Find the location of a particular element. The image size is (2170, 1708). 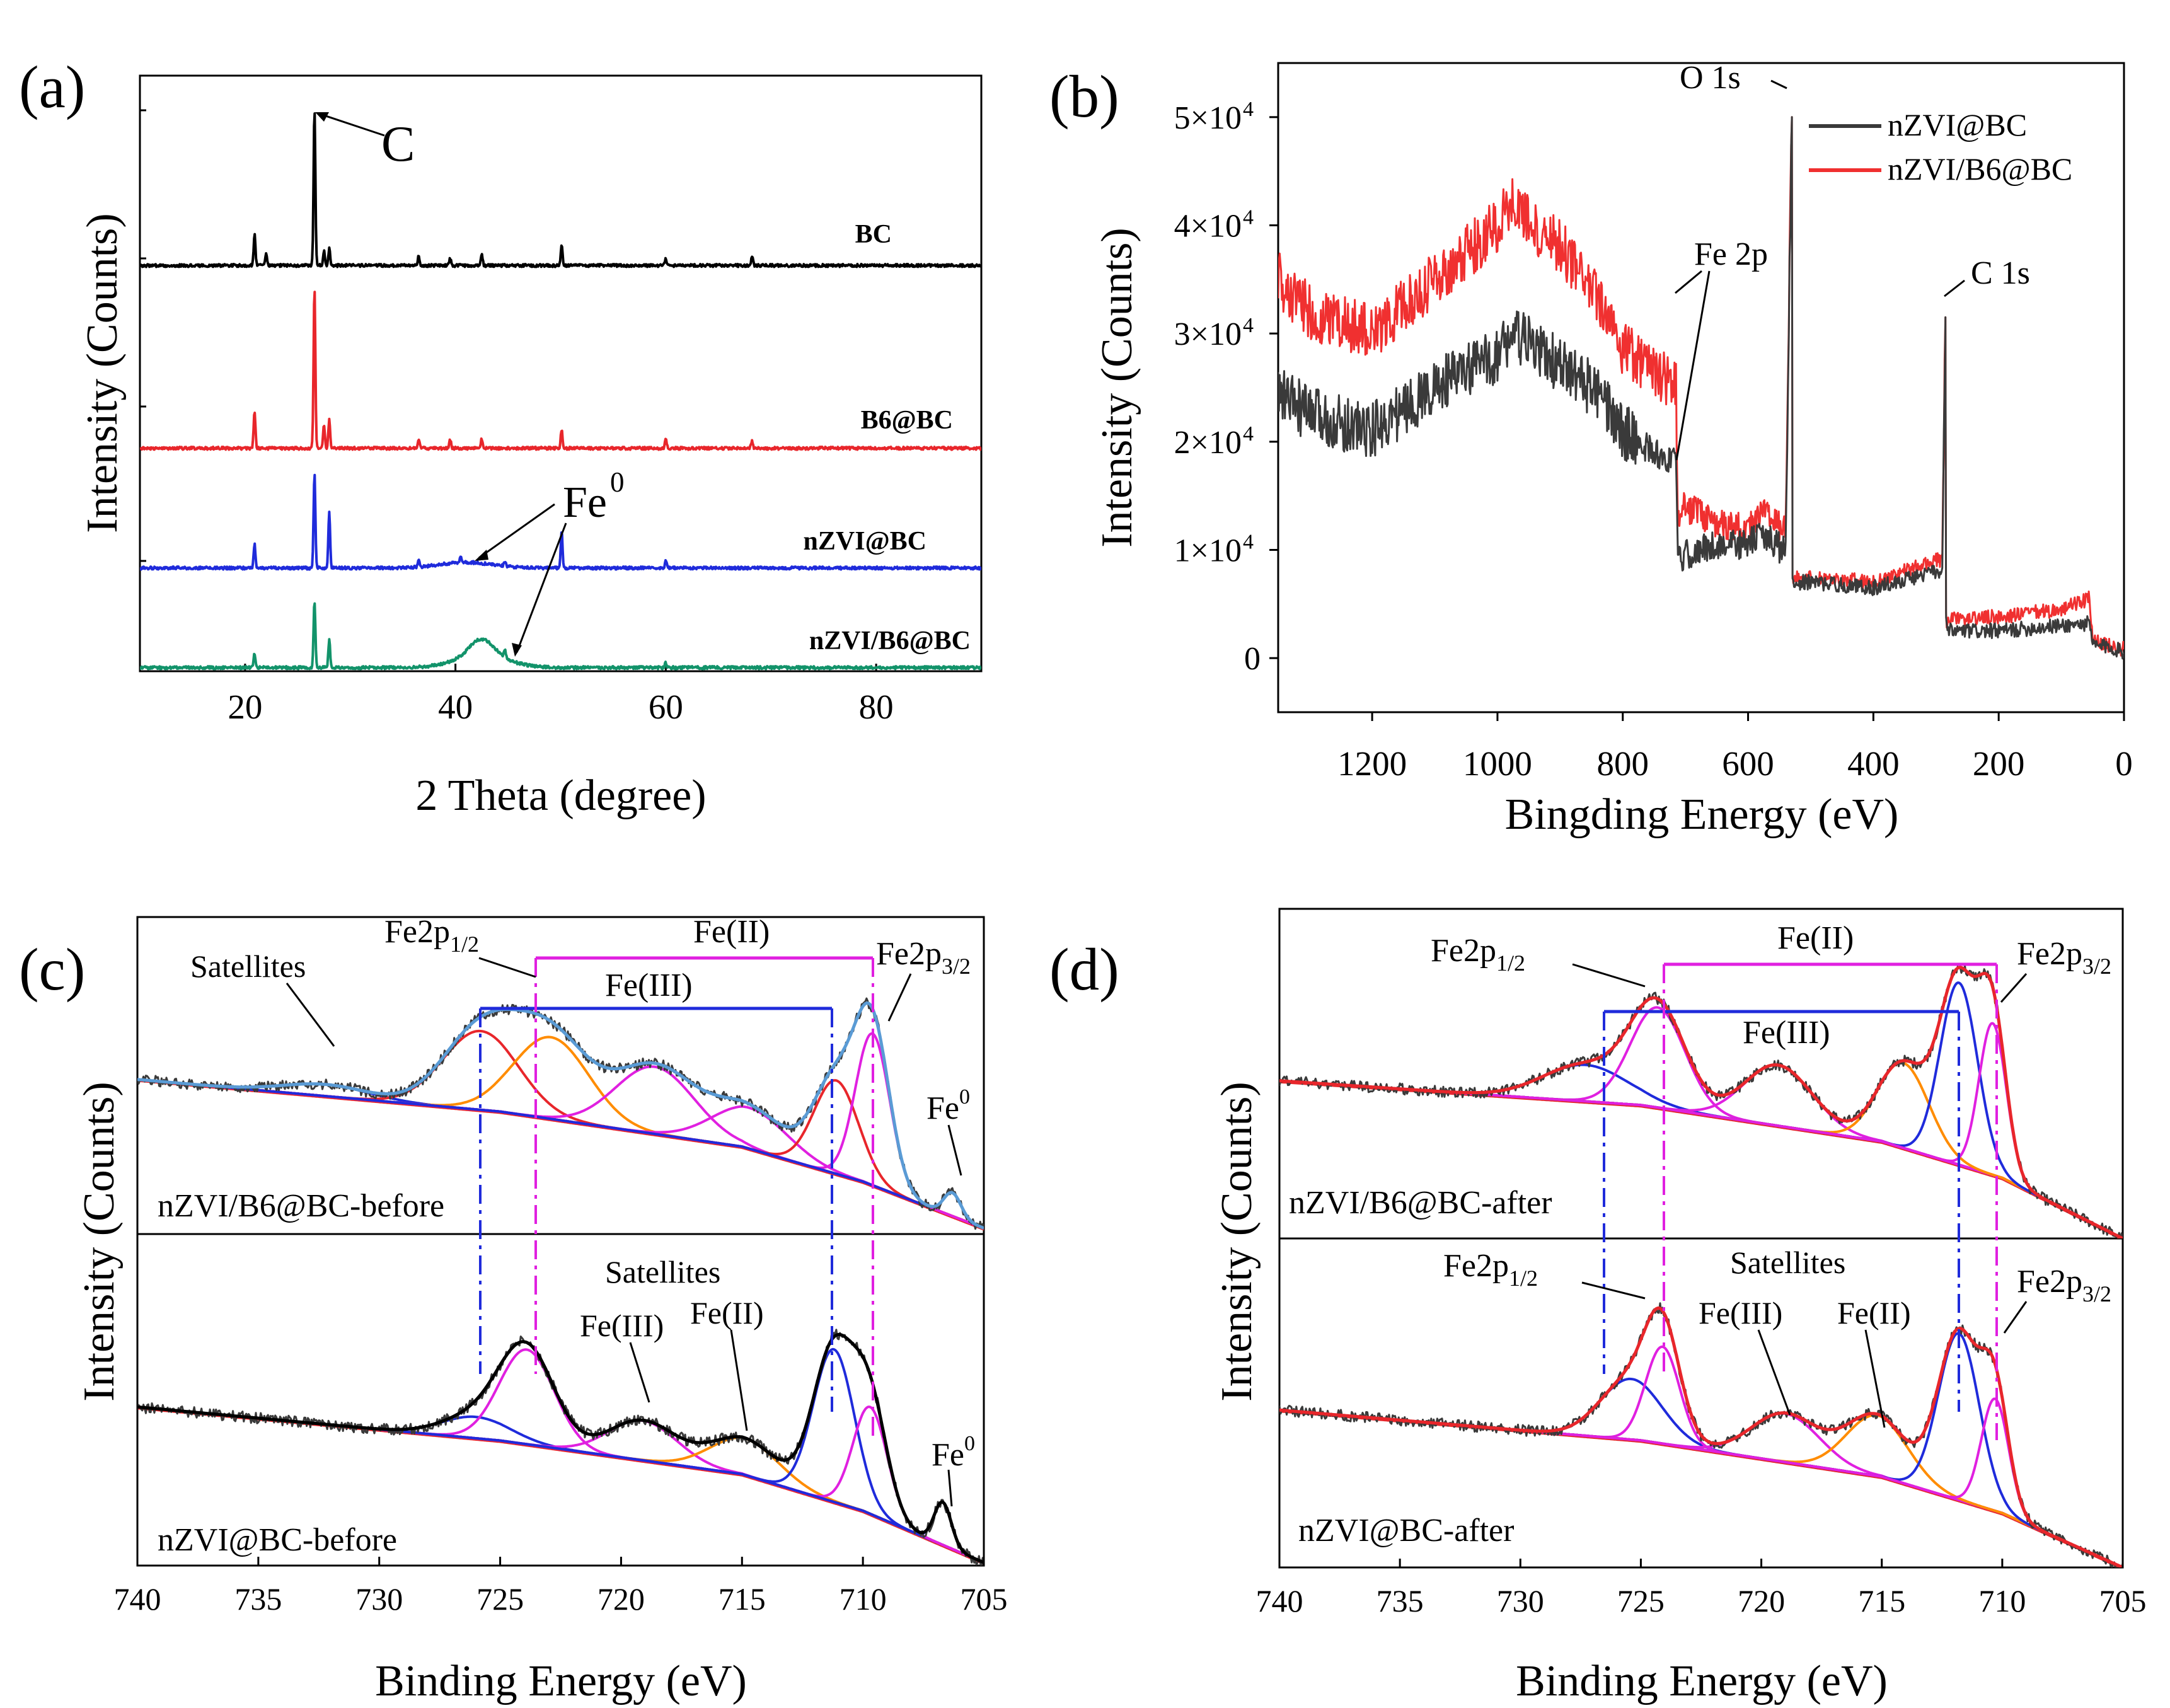

b-xtick-label: 400 is located at coordinates (1873, 764).